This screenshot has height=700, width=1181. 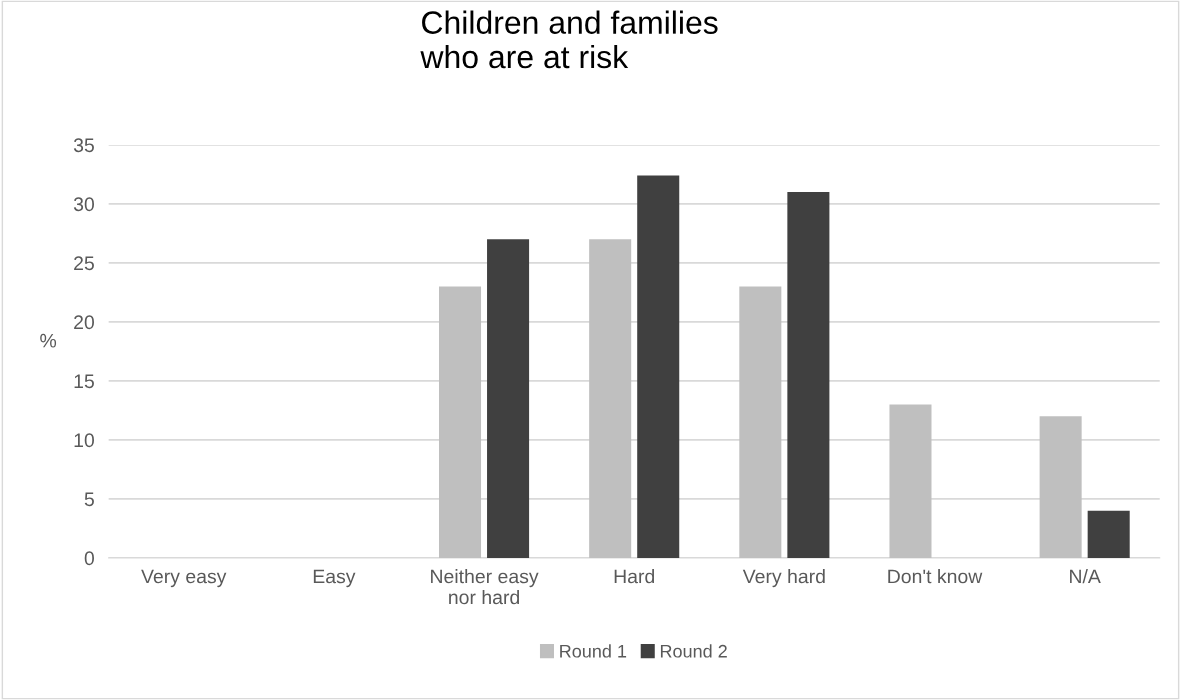 What do you see at coordinates (184, 578) in the screenshot?
I see `x-tick-label: Very easy` at bounding box center [184, 578].